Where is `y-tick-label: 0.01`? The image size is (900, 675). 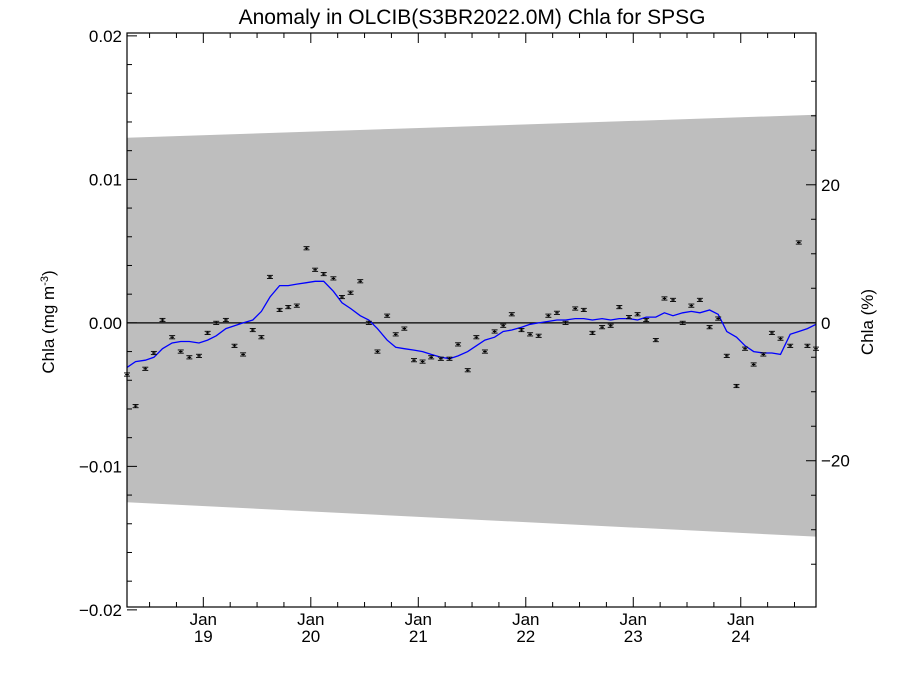
y-tick-label: 0.01 is located at coordinates (105, 179).